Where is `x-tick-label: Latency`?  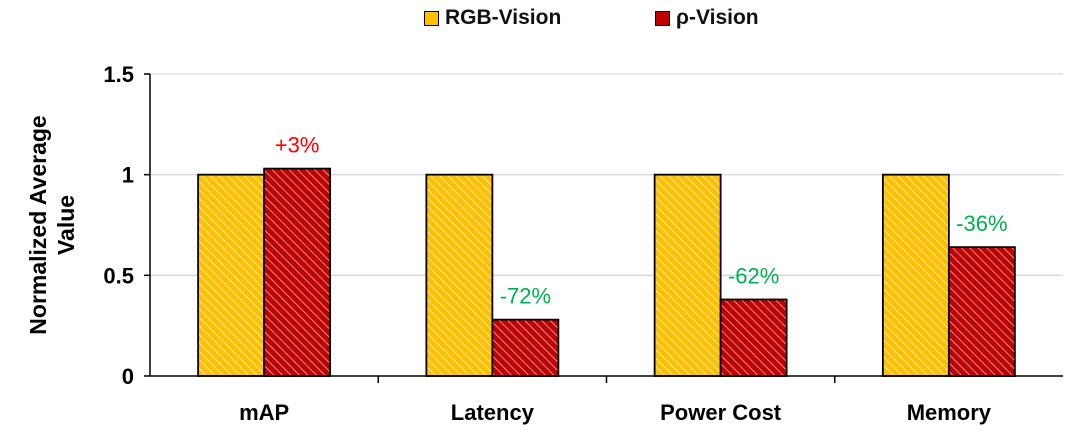 x-tick-label: Latency is located at coordinates (493, 412).